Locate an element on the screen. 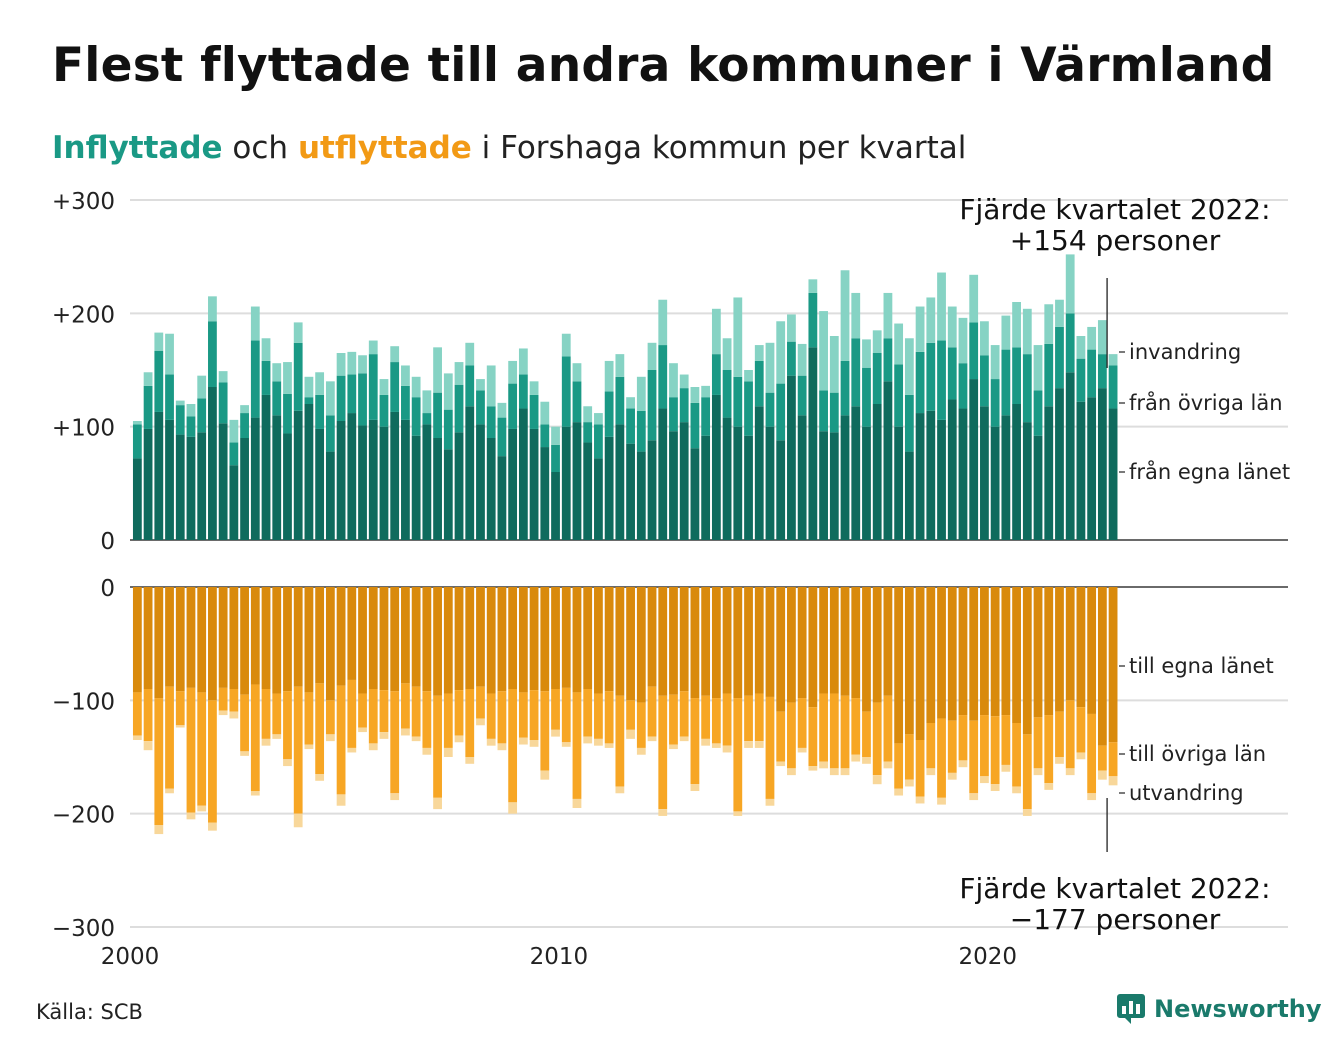 This screenshot has width=1340, height=1060. brand: Newsworthy is located at coordinates (1219, 1009).